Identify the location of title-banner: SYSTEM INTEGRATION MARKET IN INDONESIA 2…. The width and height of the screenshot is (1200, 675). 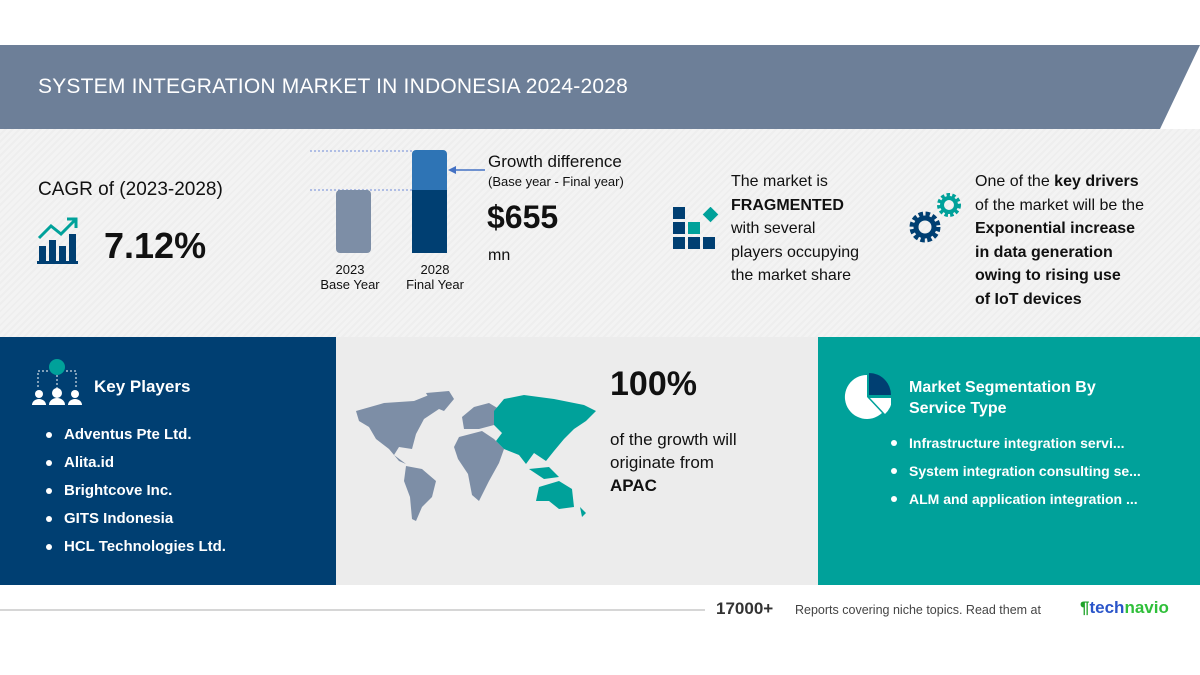
(600, 87).